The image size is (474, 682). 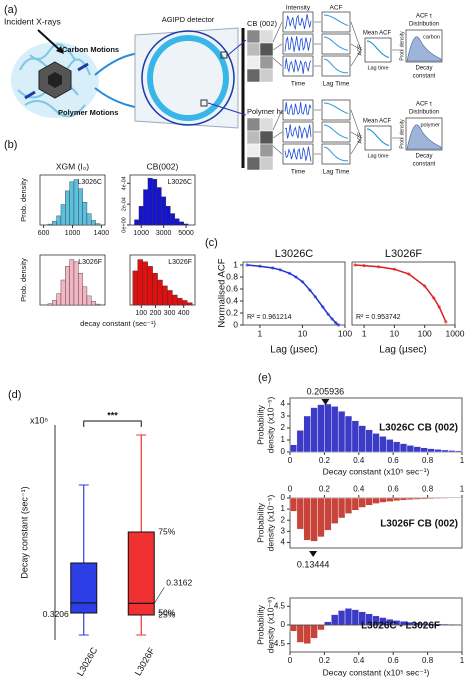 I want to click on y-tick-label: 2, so click(x=283, y=427).